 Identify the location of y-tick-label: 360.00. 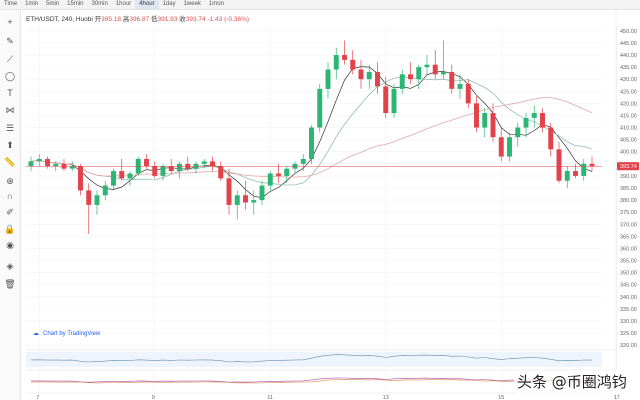
(628, 249).